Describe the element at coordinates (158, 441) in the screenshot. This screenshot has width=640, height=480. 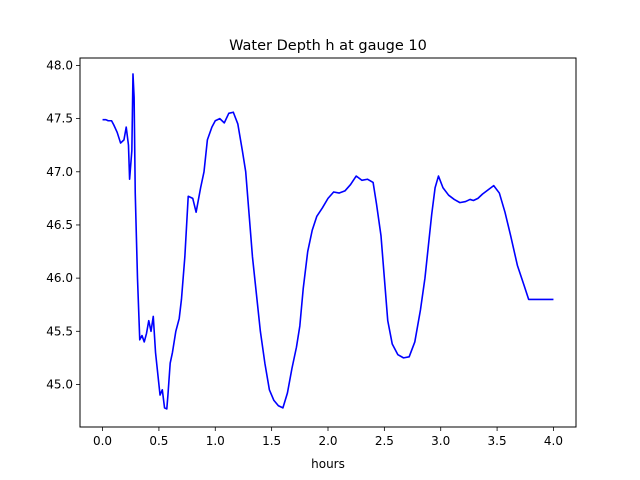
I see `x-tick-label: 0.5` at that location.